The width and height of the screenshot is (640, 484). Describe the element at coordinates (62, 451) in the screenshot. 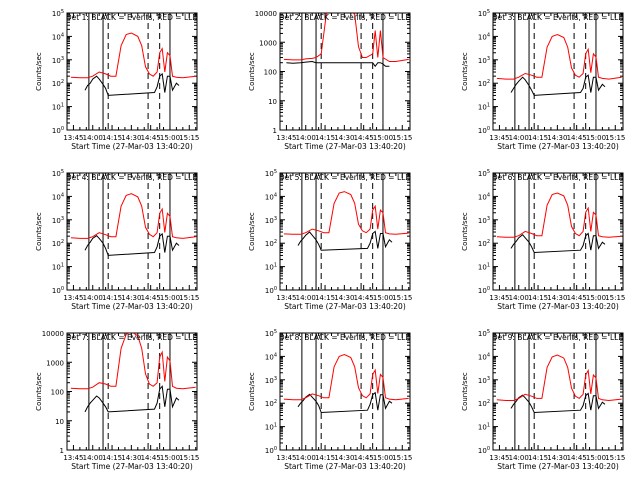

I see `y-tick-label: 1` at that location.